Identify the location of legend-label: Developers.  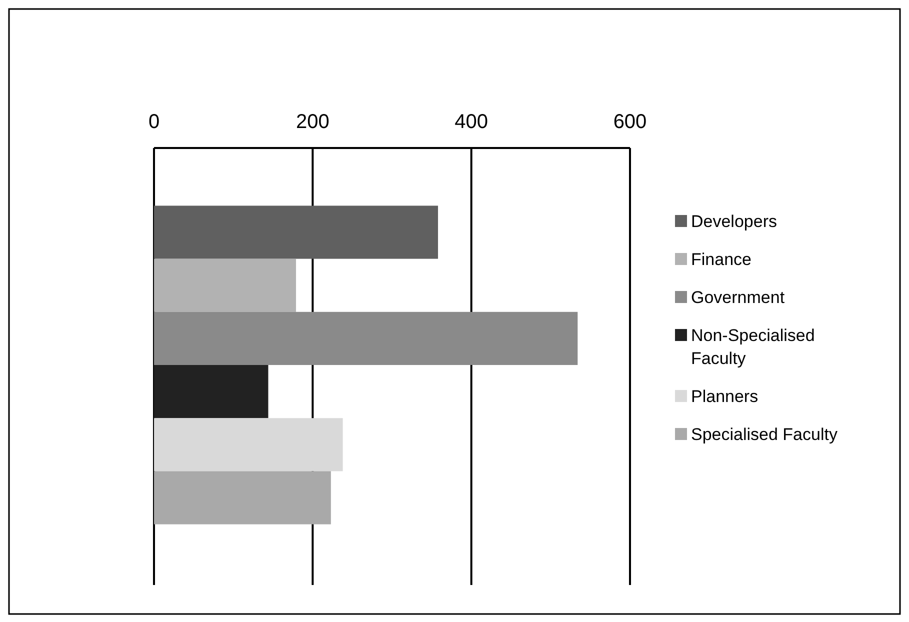
(734, 221).